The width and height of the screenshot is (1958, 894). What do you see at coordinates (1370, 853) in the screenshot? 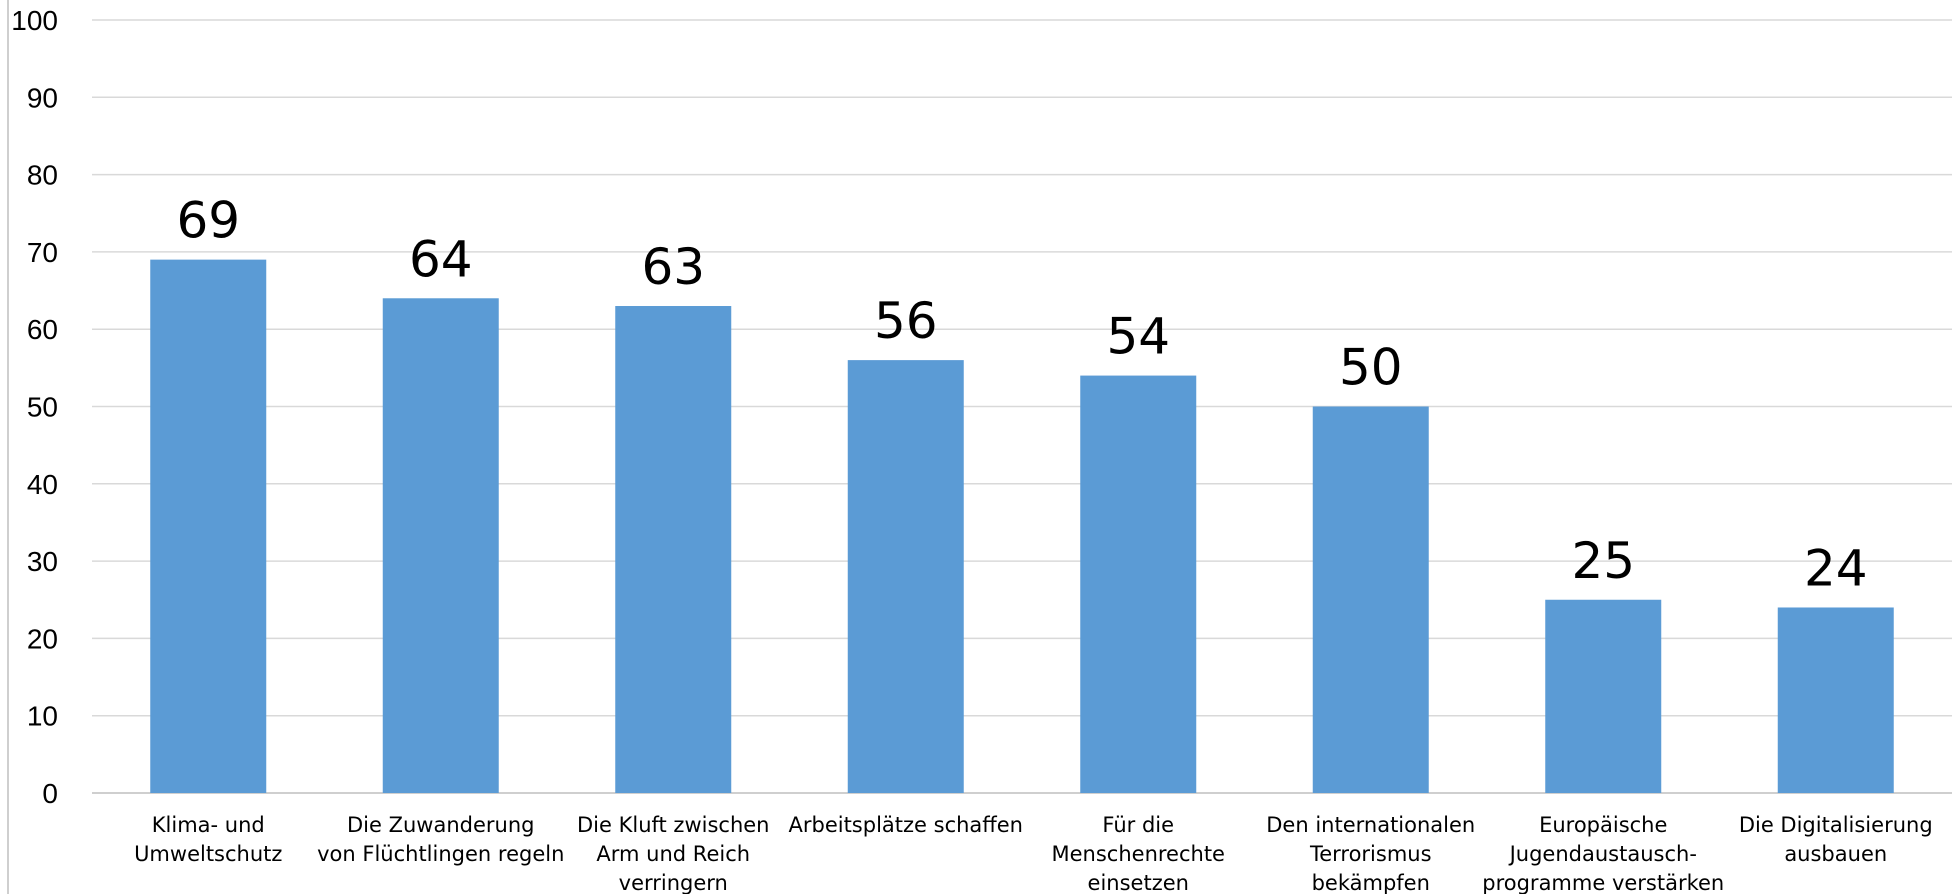
I see `x-tick-label: Den internationalen Terrorismus bekämpfen` at bounding box center [1370, 853].